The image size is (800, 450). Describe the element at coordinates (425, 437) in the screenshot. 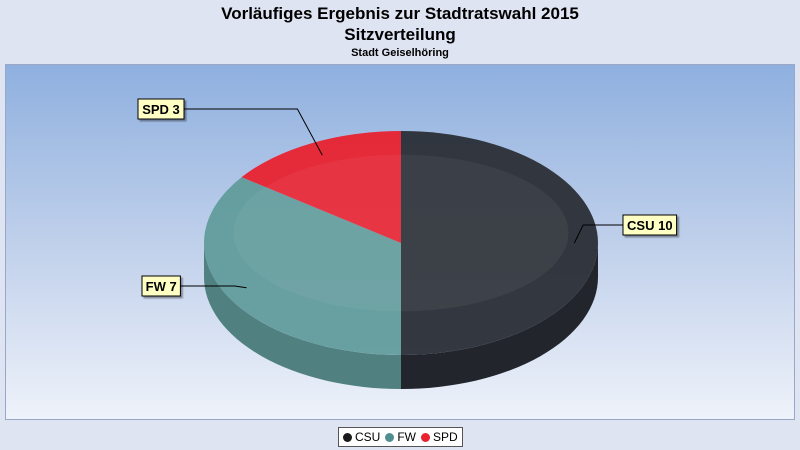

I see `legend-marker-spd` at that location.